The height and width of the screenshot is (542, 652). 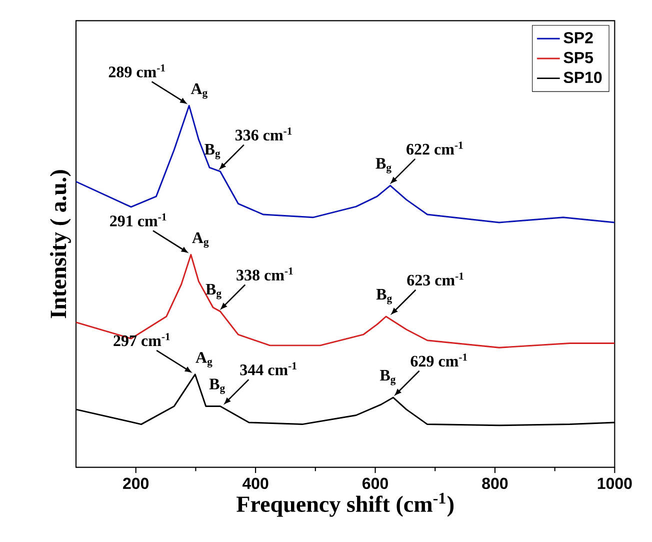 What do you see at coordinates (578, 38) in the screenshot?
I see `legend-label: SP2` at bounding box center [578, 38].